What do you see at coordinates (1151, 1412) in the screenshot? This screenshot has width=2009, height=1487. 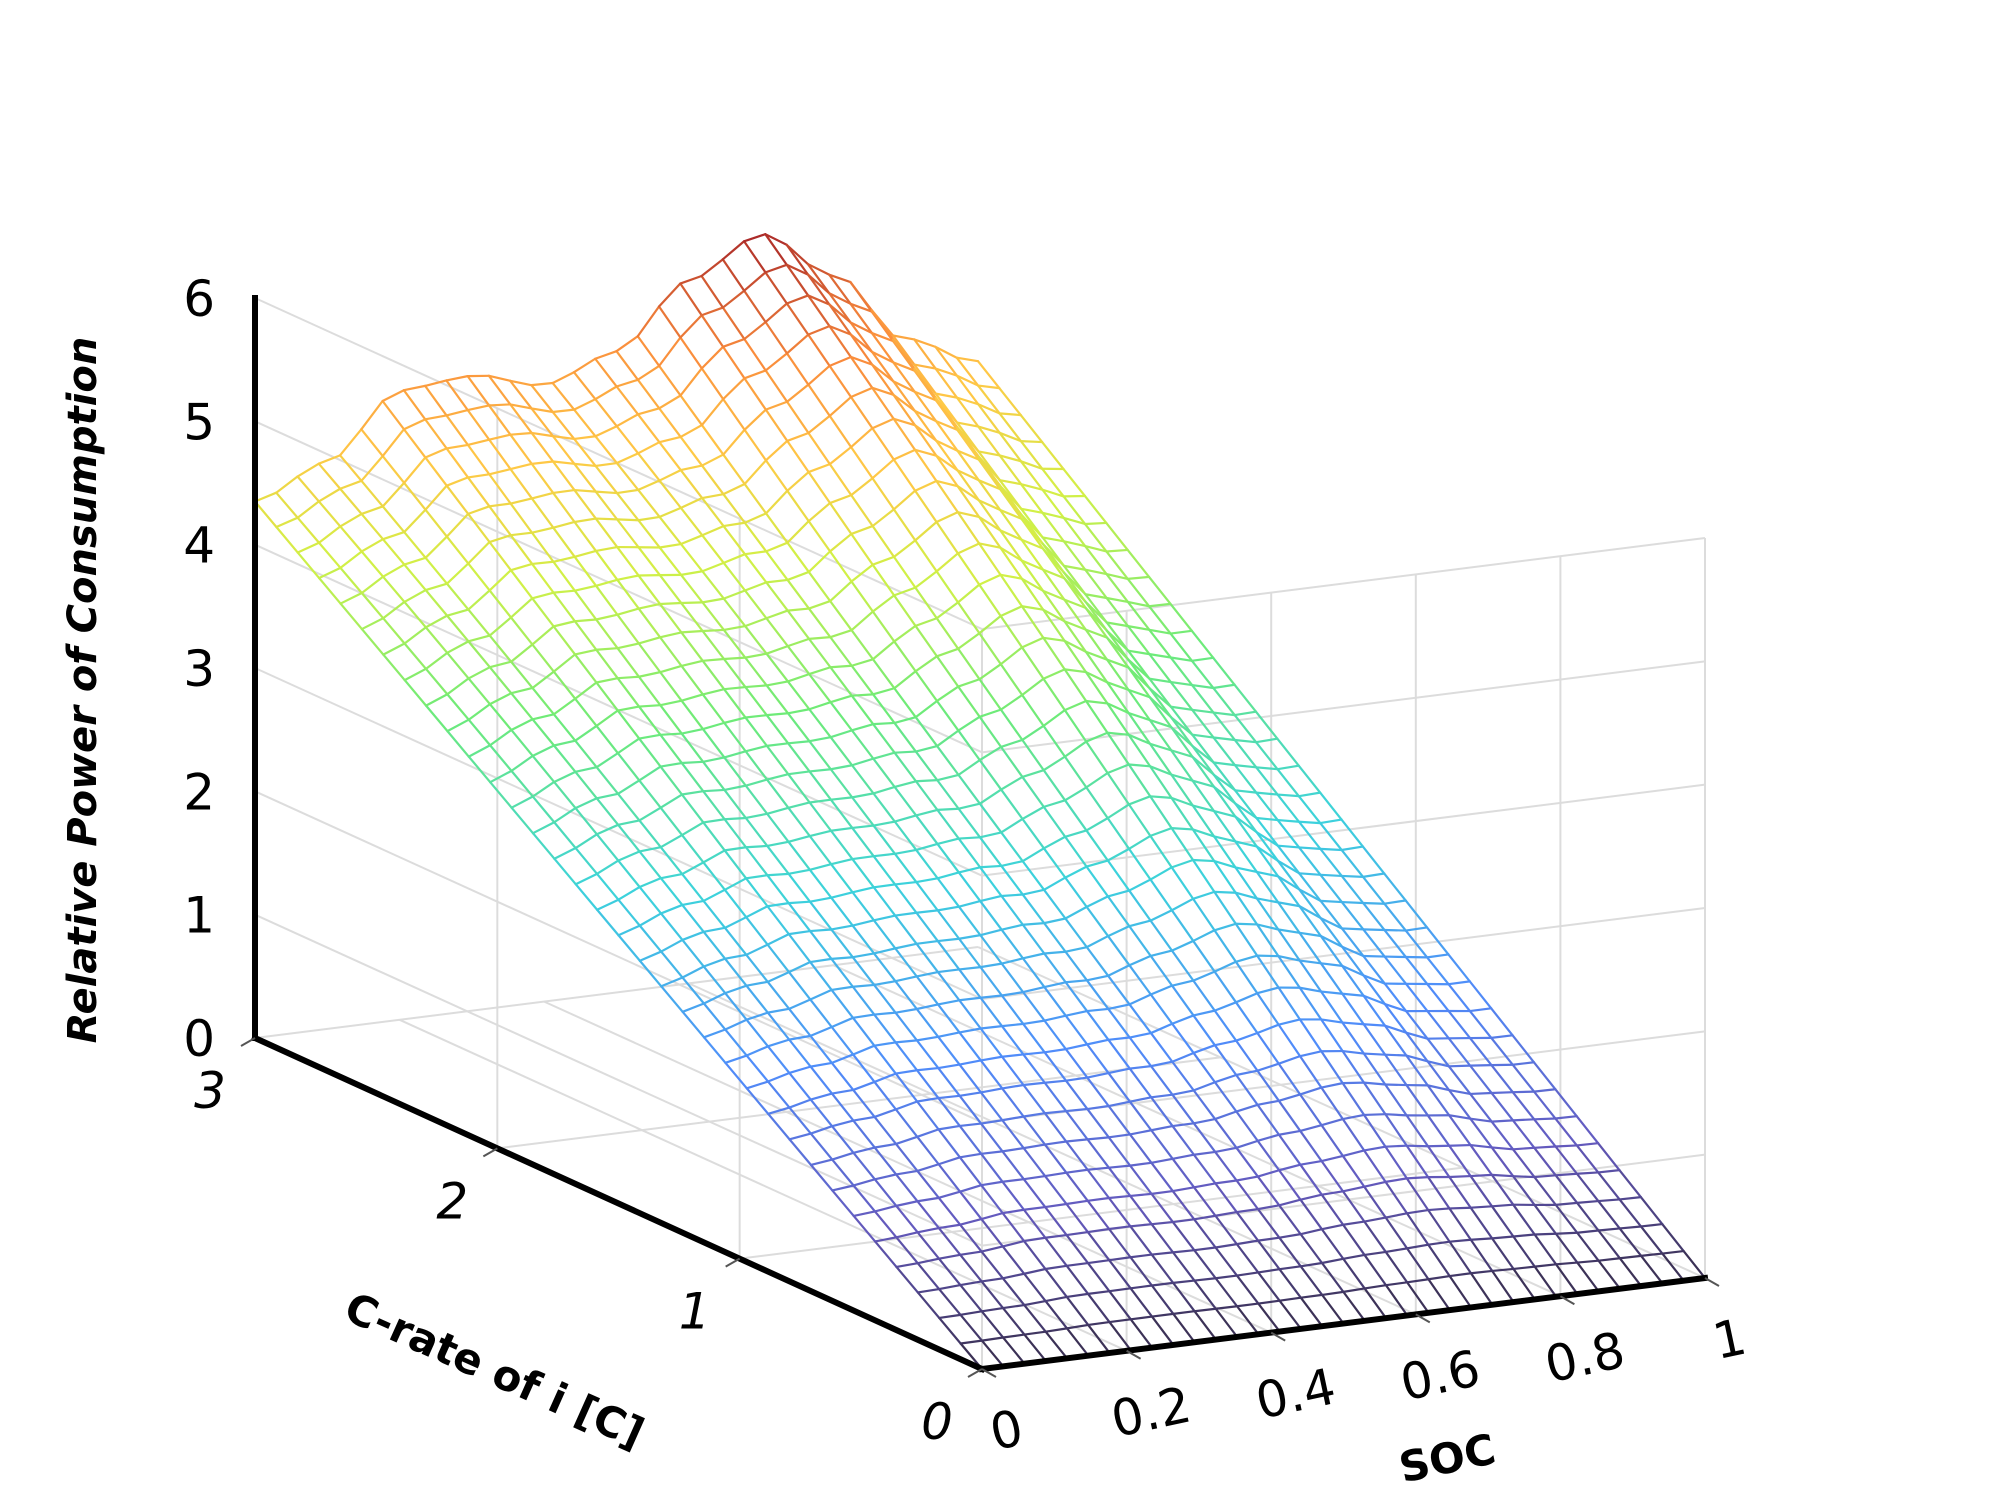 I see `x-tick-label: 0.2` at bounding box center [1151, 1412].